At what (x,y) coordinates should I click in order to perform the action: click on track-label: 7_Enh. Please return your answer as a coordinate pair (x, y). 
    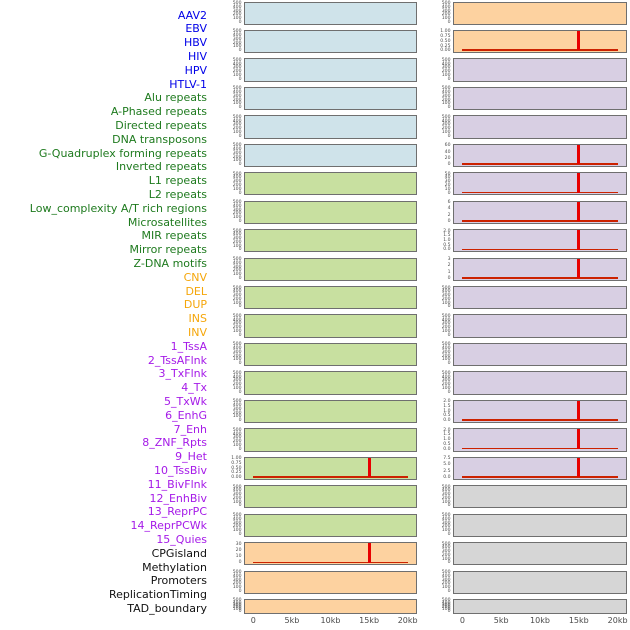
    Looking at the image, I should click on (190, 429).